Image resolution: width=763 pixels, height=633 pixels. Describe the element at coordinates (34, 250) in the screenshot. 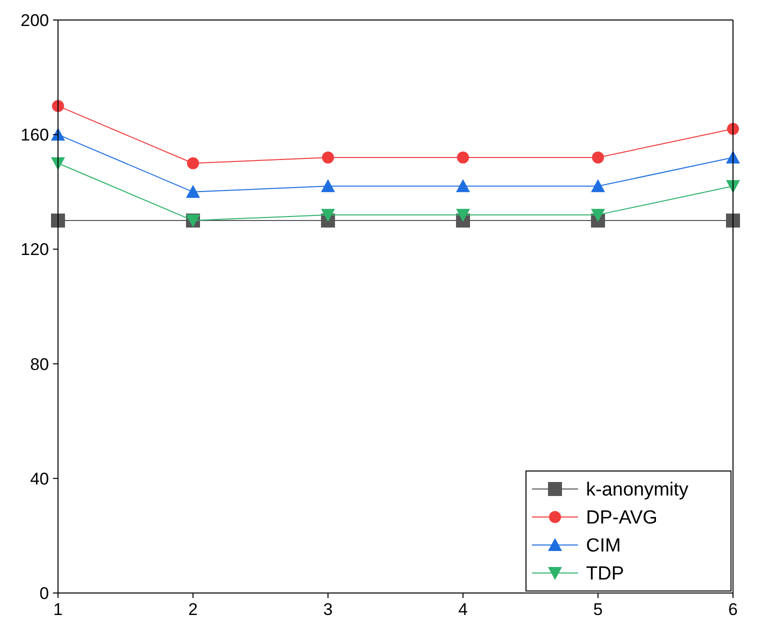

I see `y-tick-label: 120` at that location.